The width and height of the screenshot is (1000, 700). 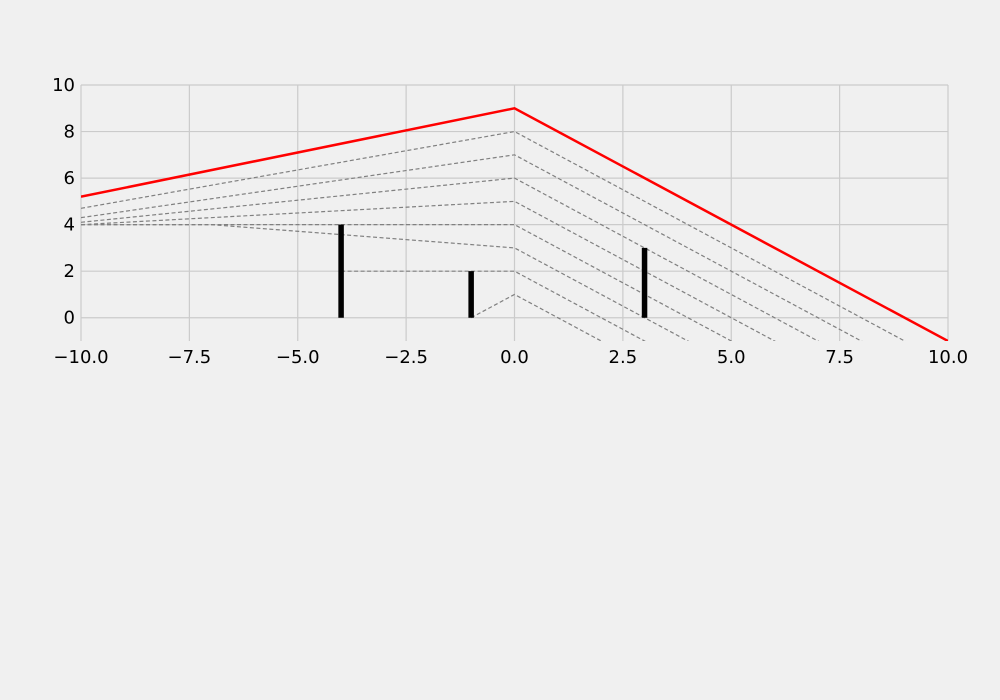 What do you see at coordinates (69, 318) in the screenshot?
I see `y-tick-label-0: 0` at bounding box center [69, 318].